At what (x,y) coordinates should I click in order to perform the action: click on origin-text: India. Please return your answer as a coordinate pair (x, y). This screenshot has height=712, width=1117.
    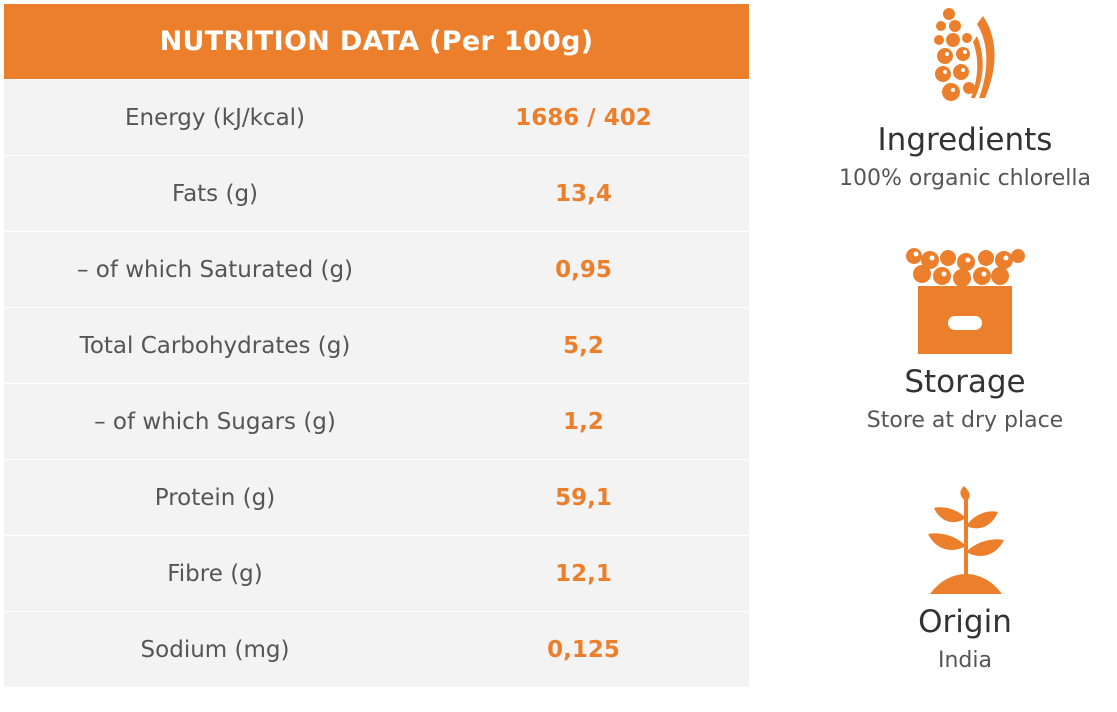
    Looking at the image, I should click on (965, 660).